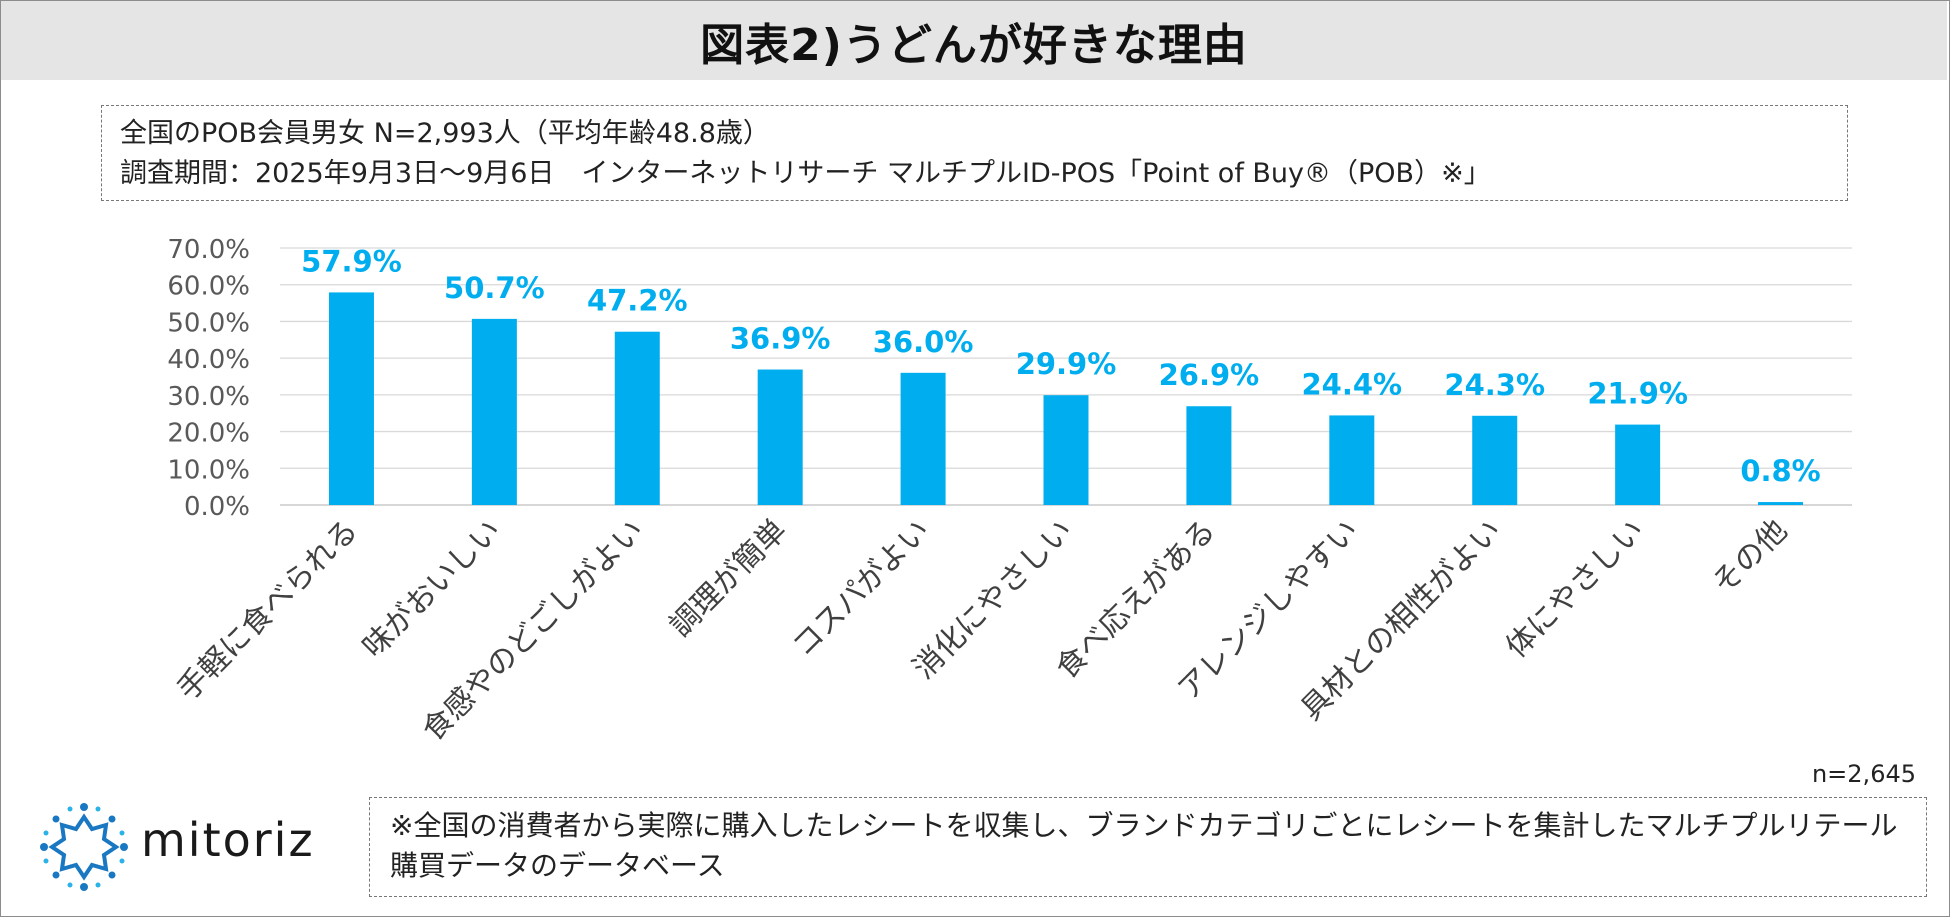  I want to click on data-label: 26.9%, so click(1209, 375).